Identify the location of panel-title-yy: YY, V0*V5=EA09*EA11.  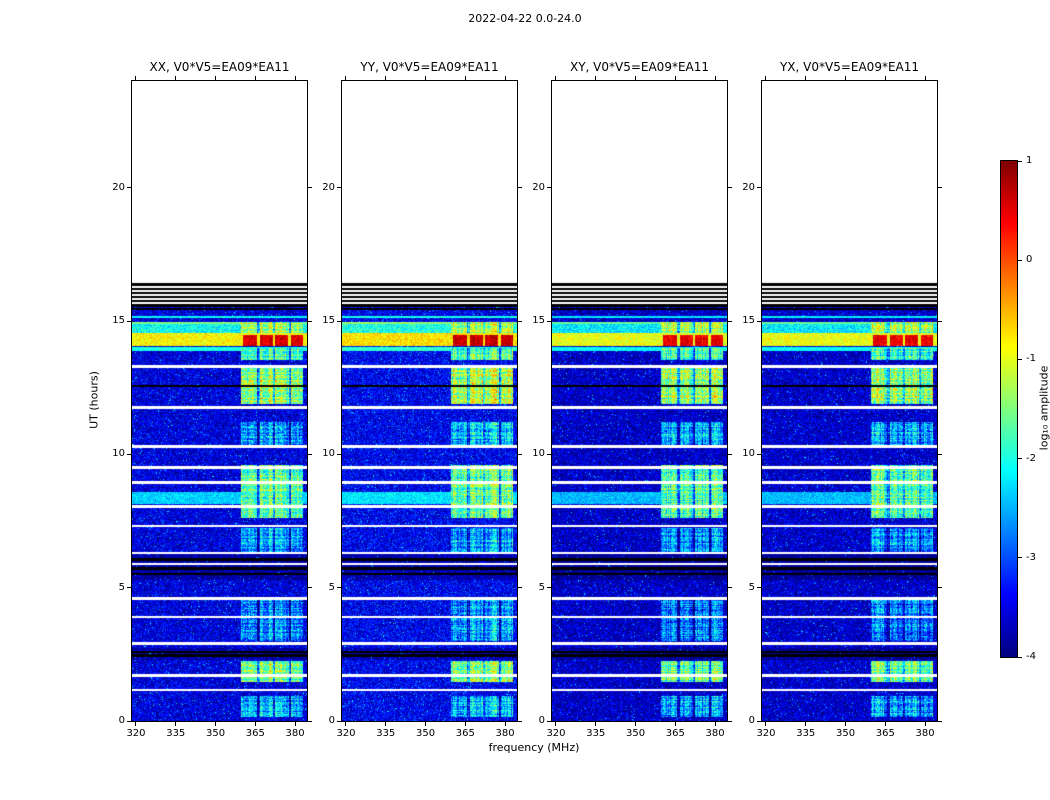
(429, 67).